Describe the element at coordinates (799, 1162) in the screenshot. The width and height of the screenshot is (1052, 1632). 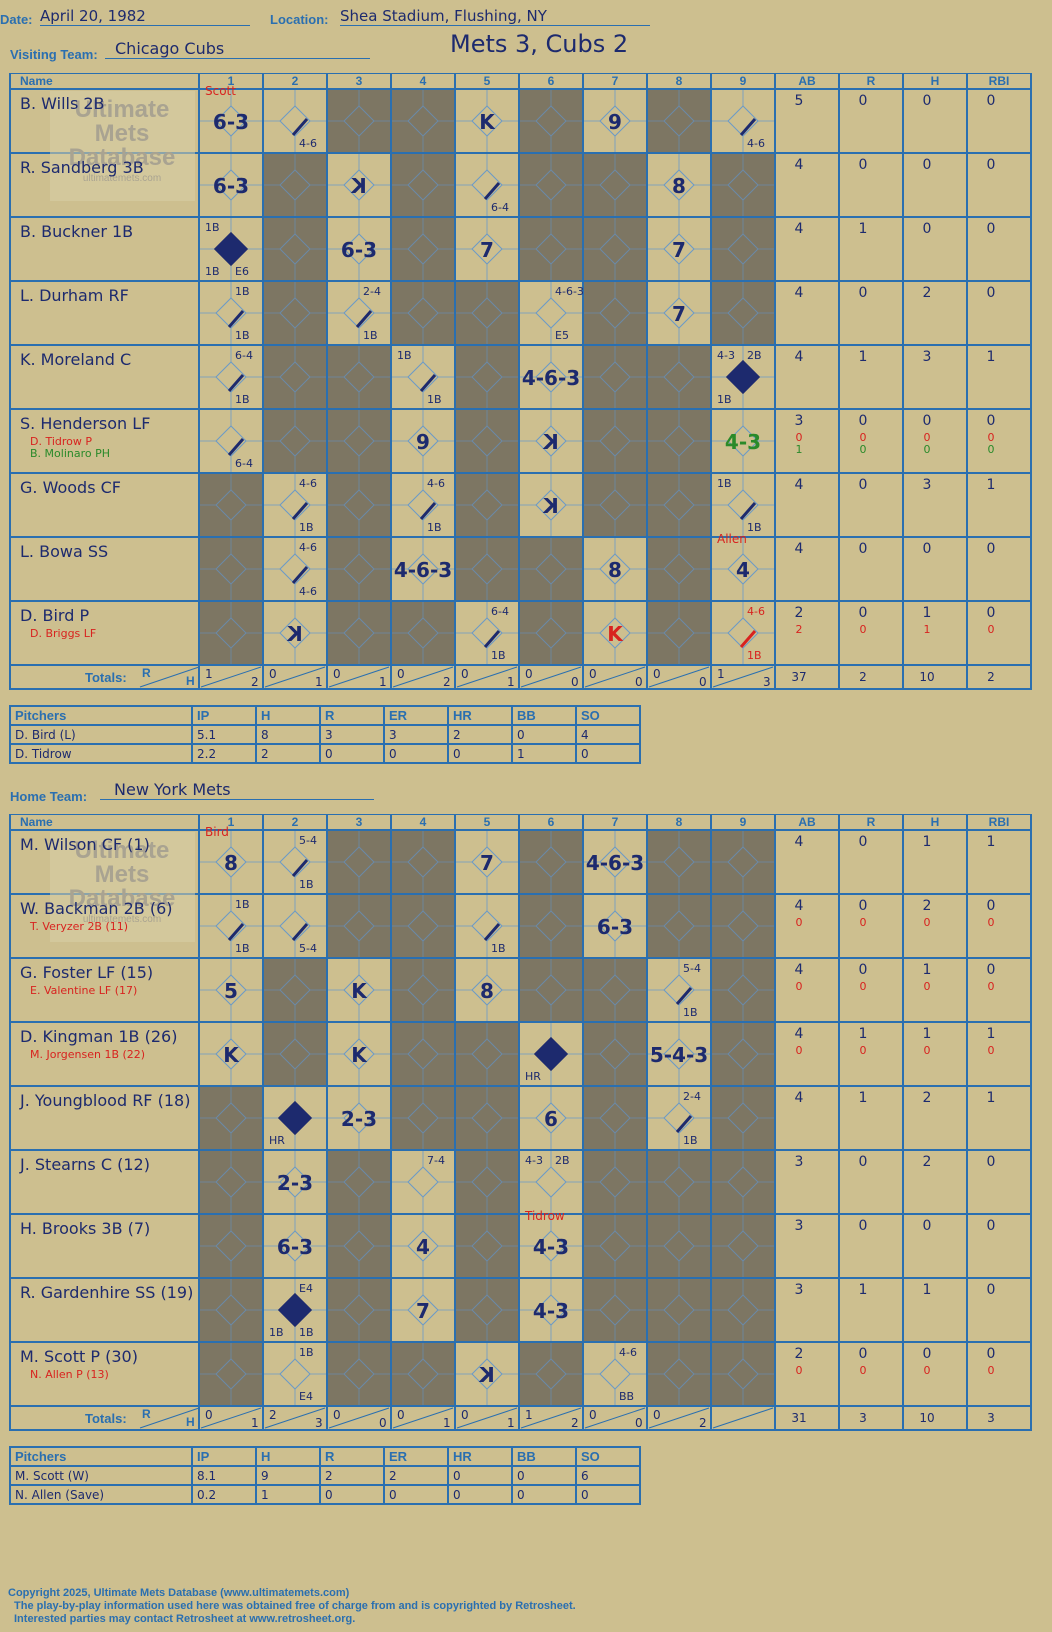
I see `player-stat: 3` at that location.